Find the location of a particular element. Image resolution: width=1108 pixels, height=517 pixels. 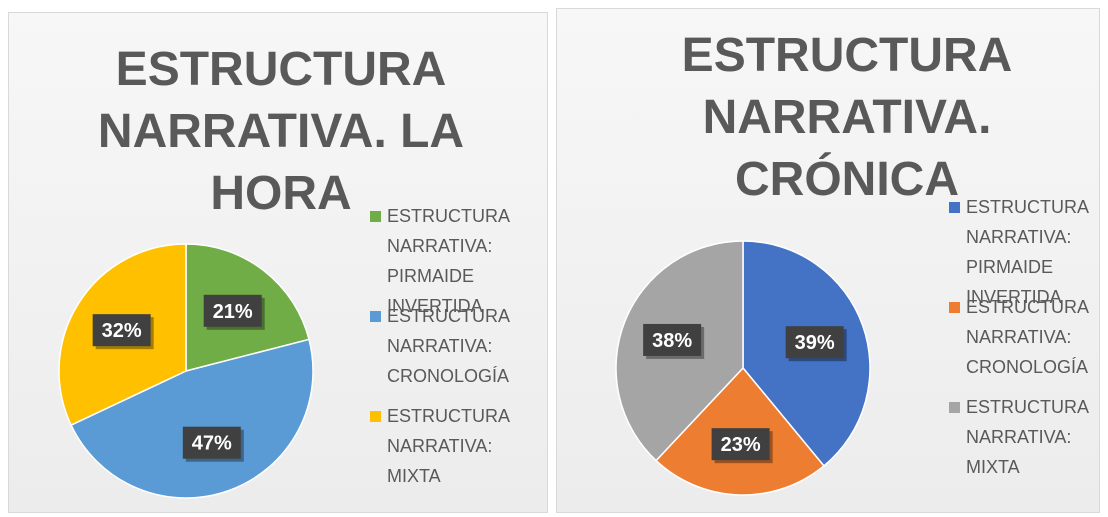

data-label: 21% is located at coordinates (233, 312).